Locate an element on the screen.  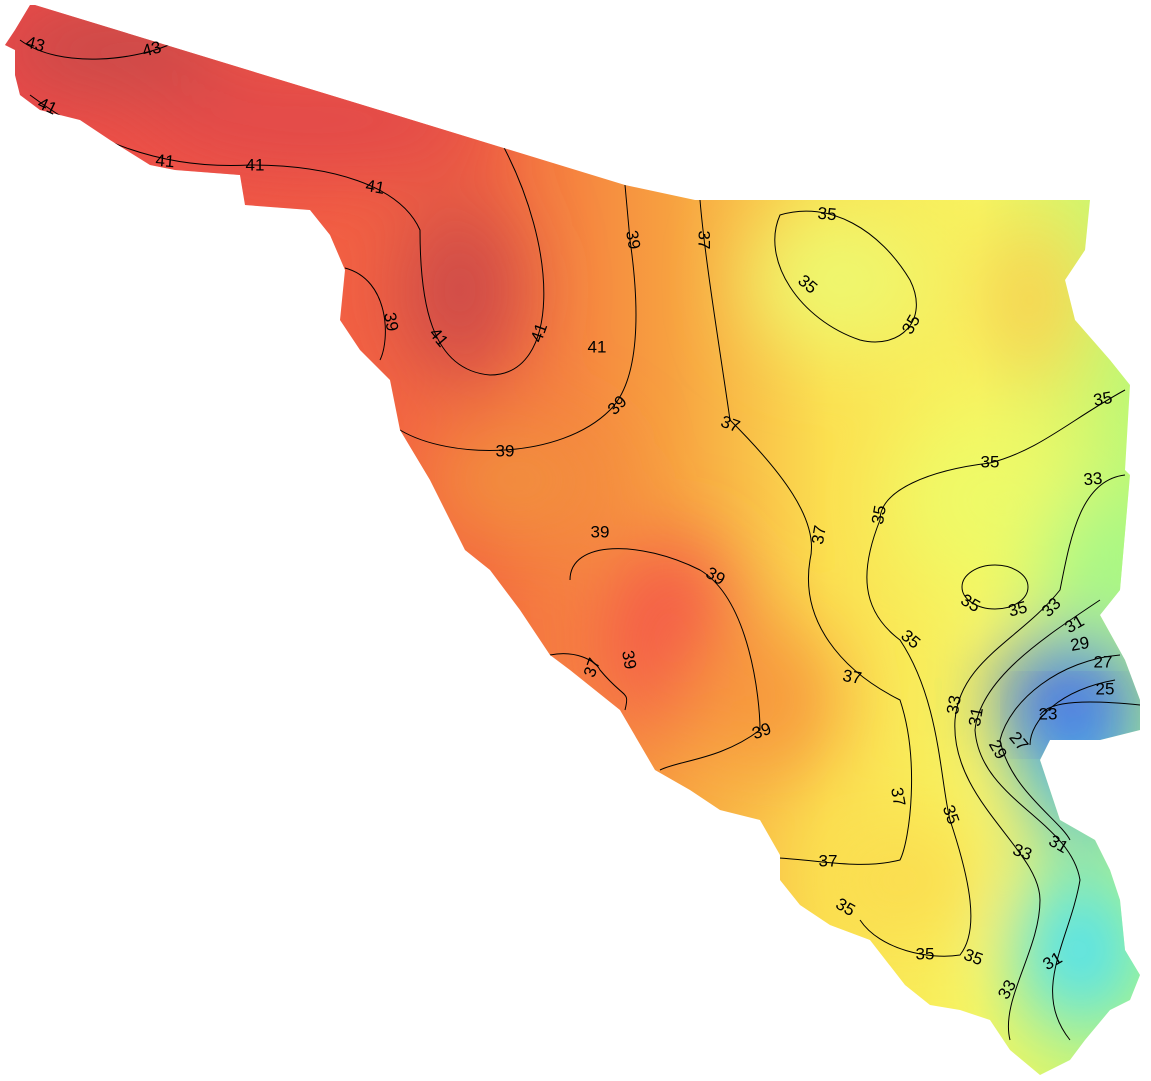
contour-label: 31 is located at coordinates (976, 717).